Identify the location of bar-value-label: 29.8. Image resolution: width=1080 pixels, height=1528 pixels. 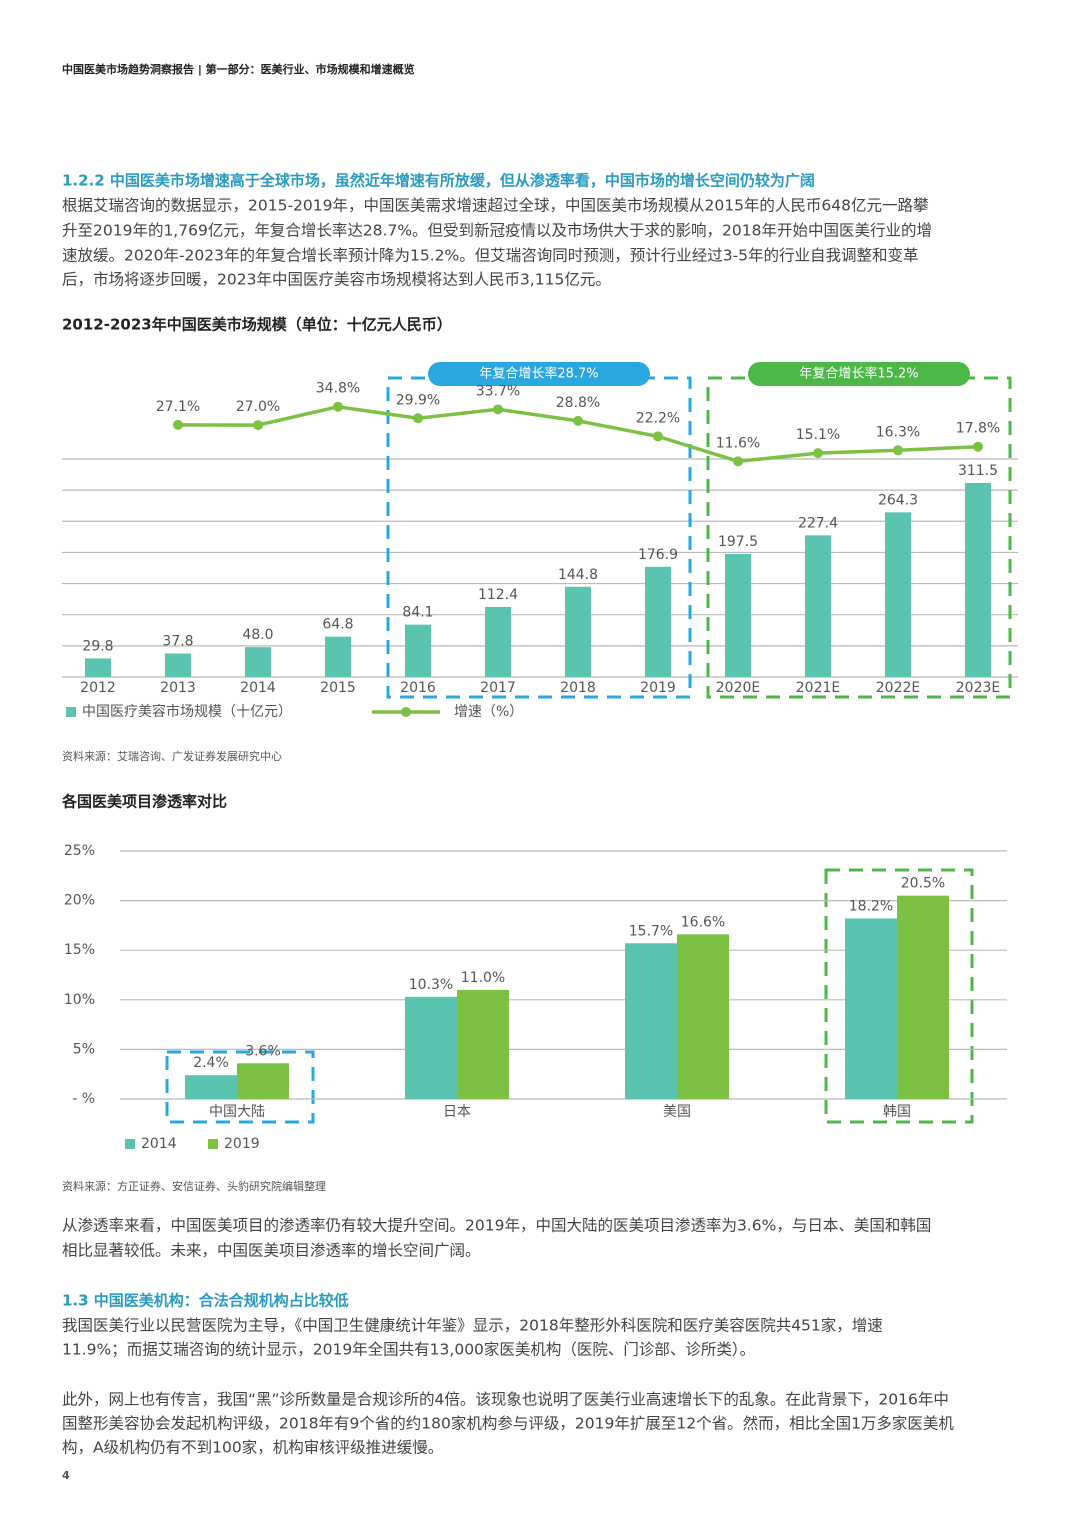
(97, 646).